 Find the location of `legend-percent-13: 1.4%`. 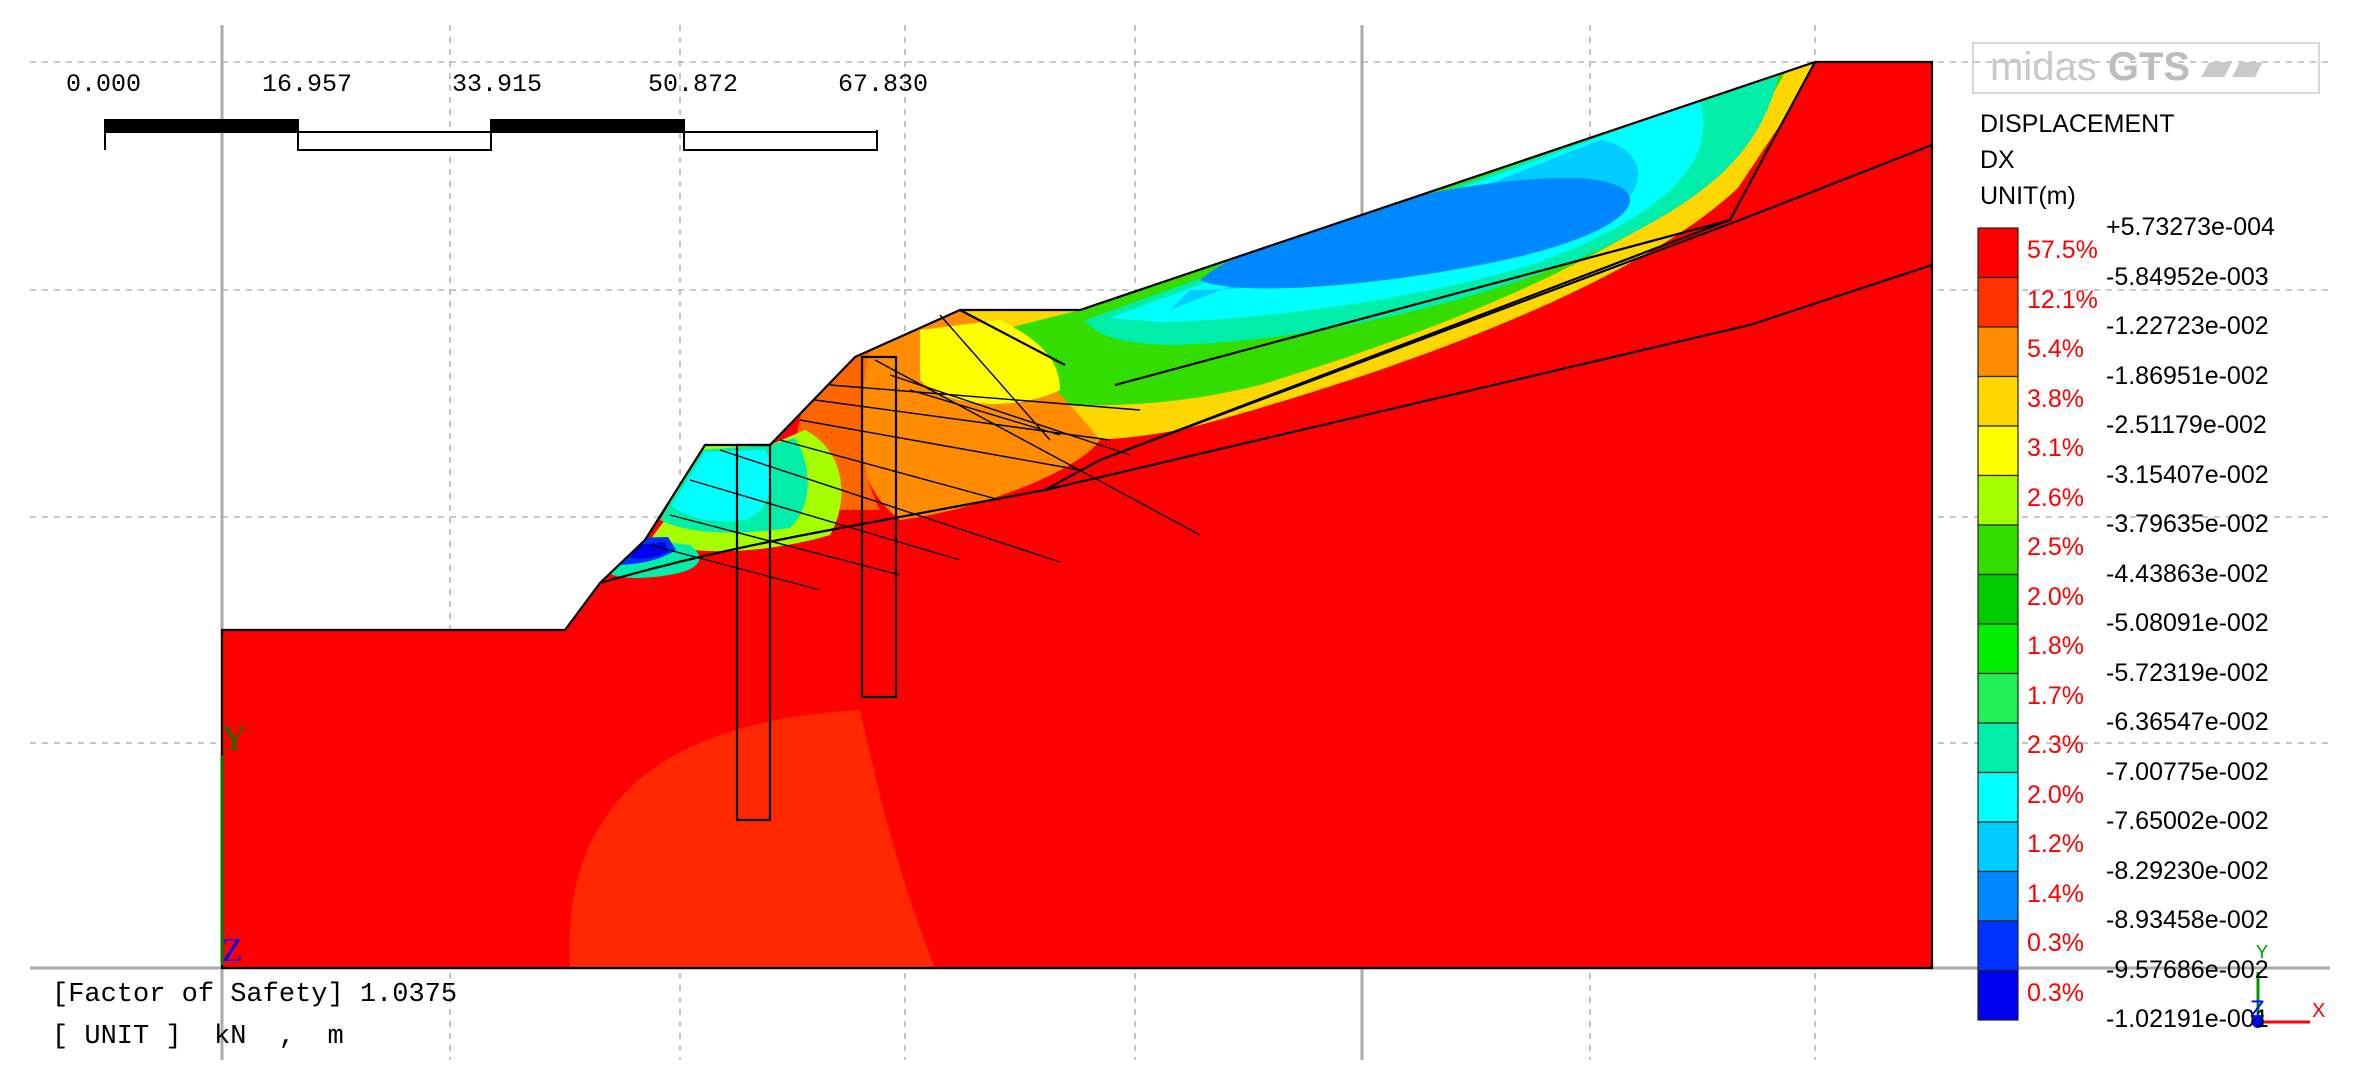

legend-percent-13: 1.4% is located at coordinates (2055, 893).